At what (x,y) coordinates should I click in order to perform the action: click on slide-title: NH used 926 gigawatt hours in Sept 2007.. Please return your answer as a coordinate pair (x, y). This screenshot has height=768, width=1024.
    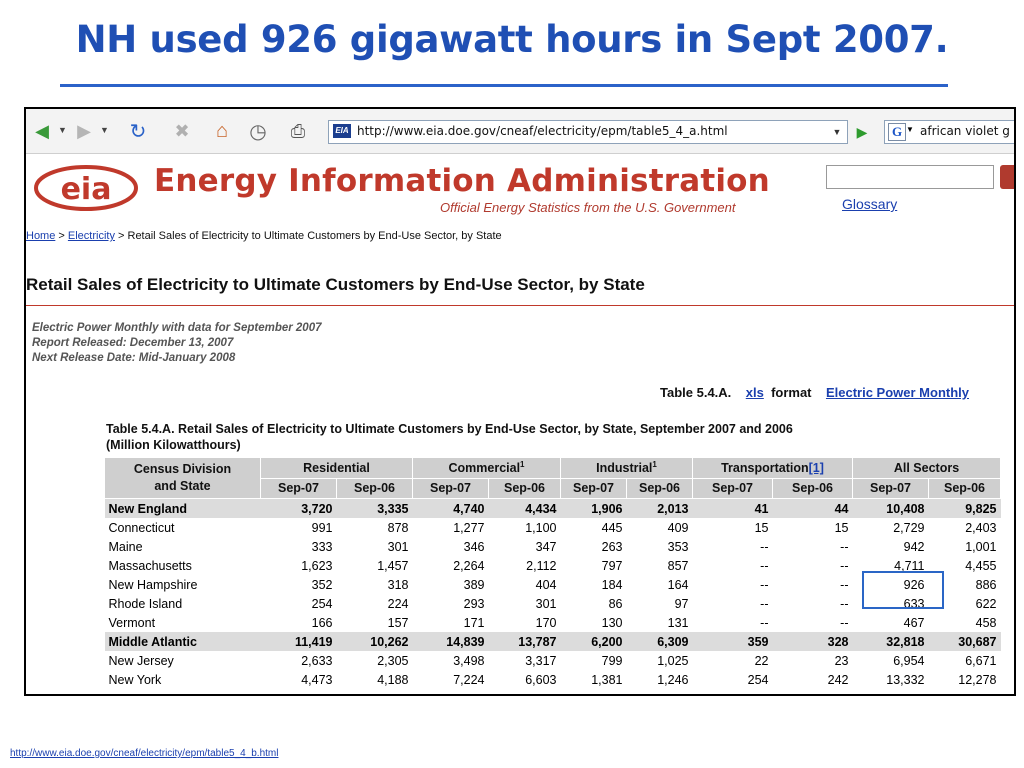
    Looking at the image, I should click on (512, 39).